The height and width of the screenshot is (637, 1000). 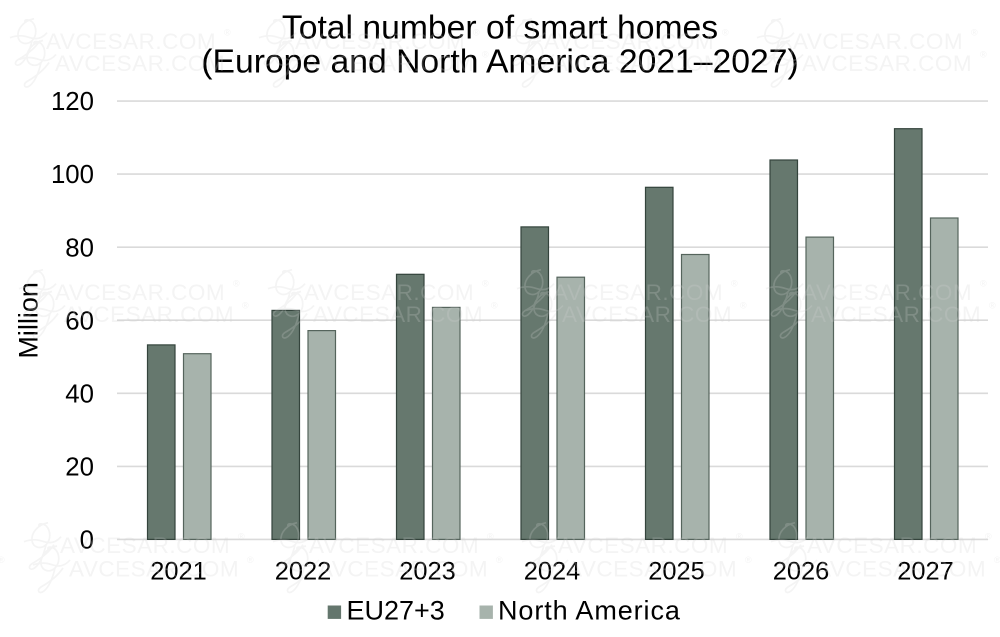 What do you see at coordinates (79, 394) in the screenshot?
I see `svg-text: 40` at bounding box center [79, 394].